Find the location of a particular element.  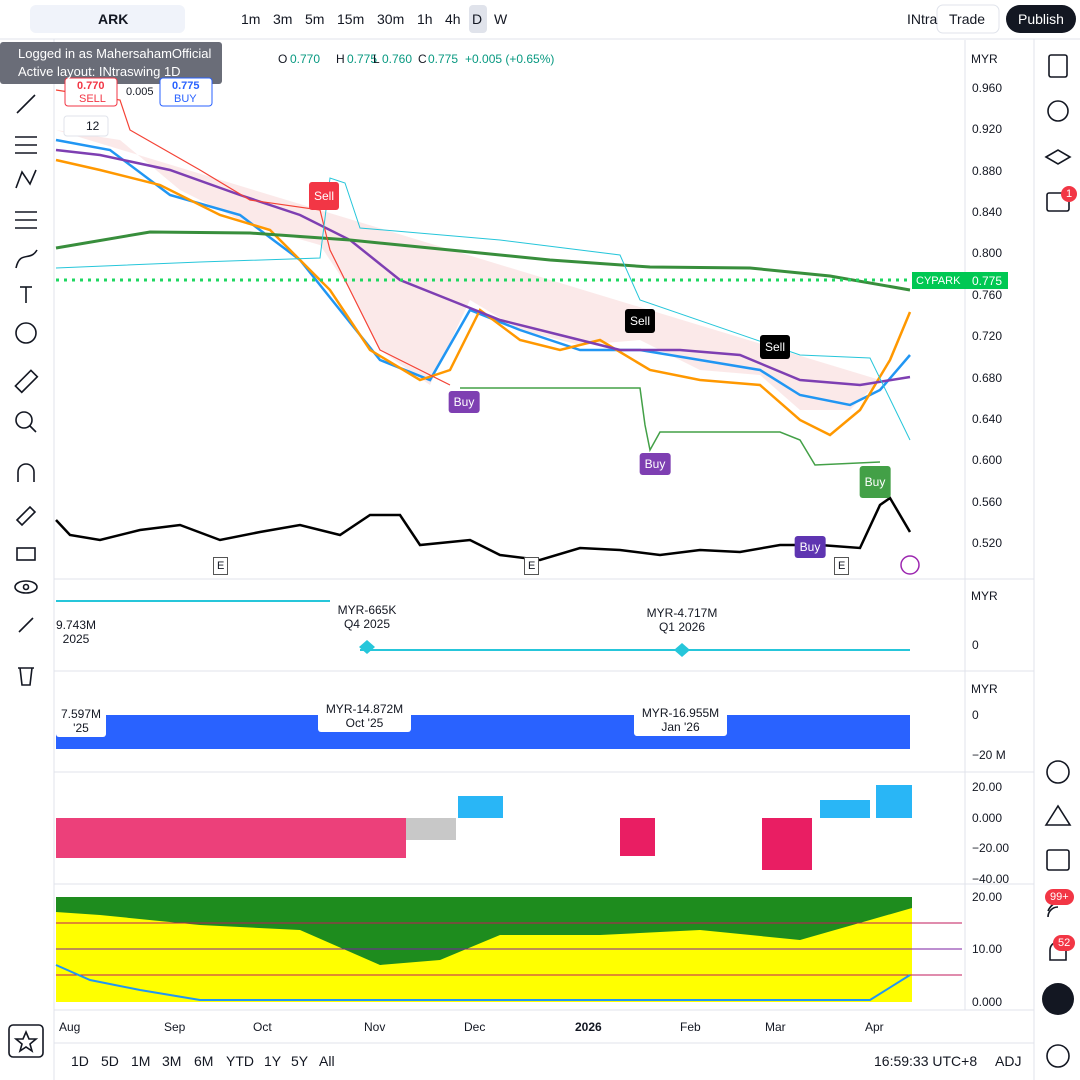

range-button: 1M is located at coordinates (141, 1061).